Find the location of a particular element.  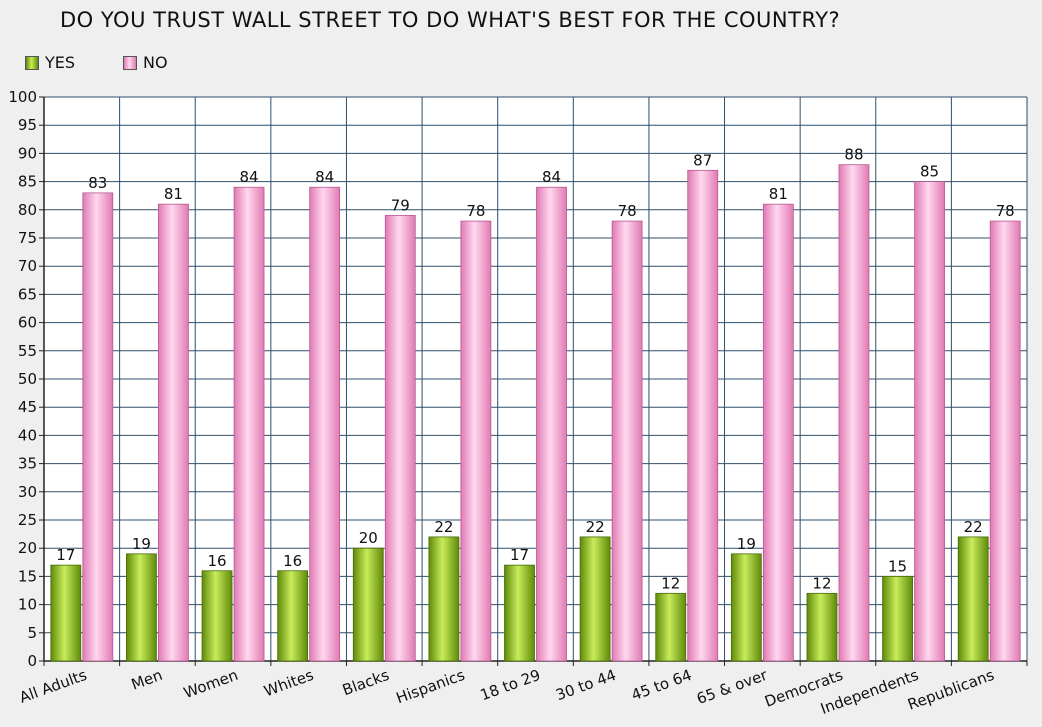

y-tick-label: 15 is located at coordinates (27, 576).